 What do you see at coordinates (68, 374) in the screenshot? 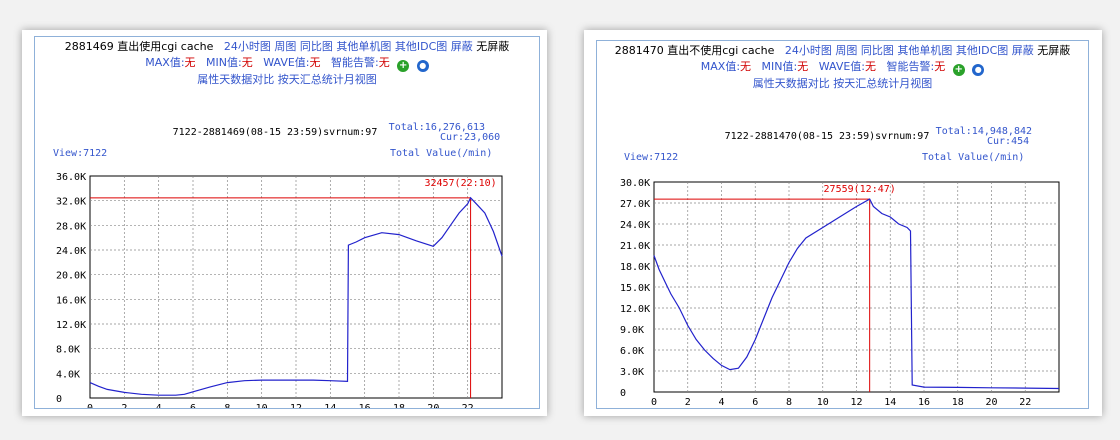
I see `y-tick-label: 4.0K` at bounding box center [68, 374].